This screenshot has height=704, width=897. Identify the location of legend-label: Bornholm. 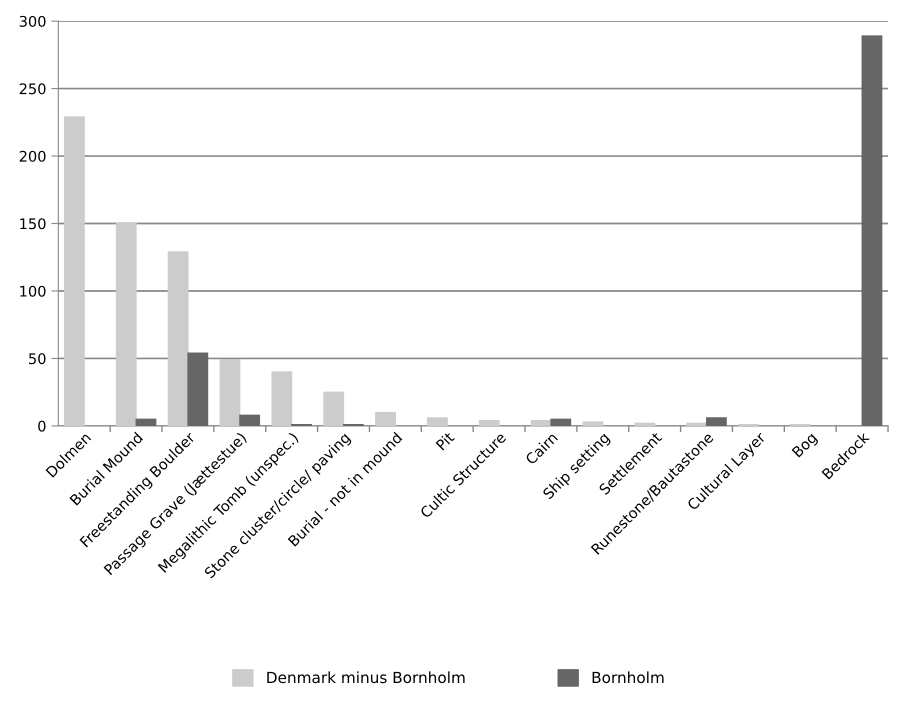
(628, 677).